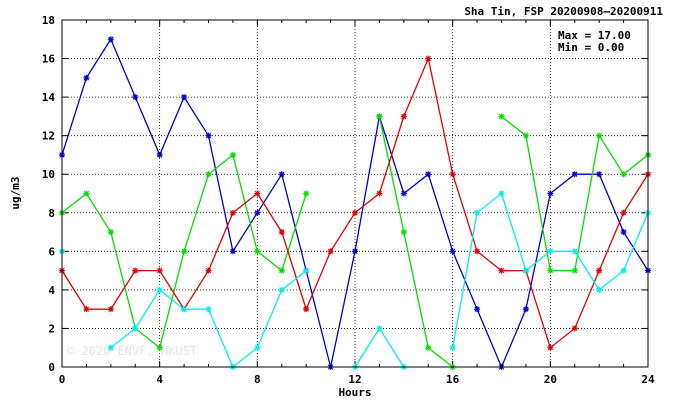 Image resolution: width=674 pixels, height=409 pixels. I want to click on min-label: Min = 0.00, so click(591, 47).